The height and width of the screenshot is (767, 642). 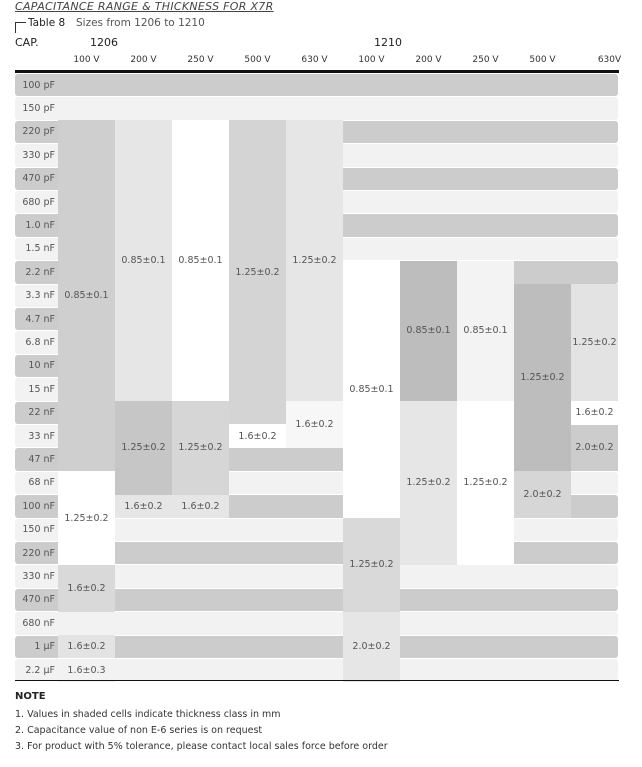 What do you see at coordinates (317, 71) in the screenshot?
I see `header-rule` at bounding box center [317, 71].